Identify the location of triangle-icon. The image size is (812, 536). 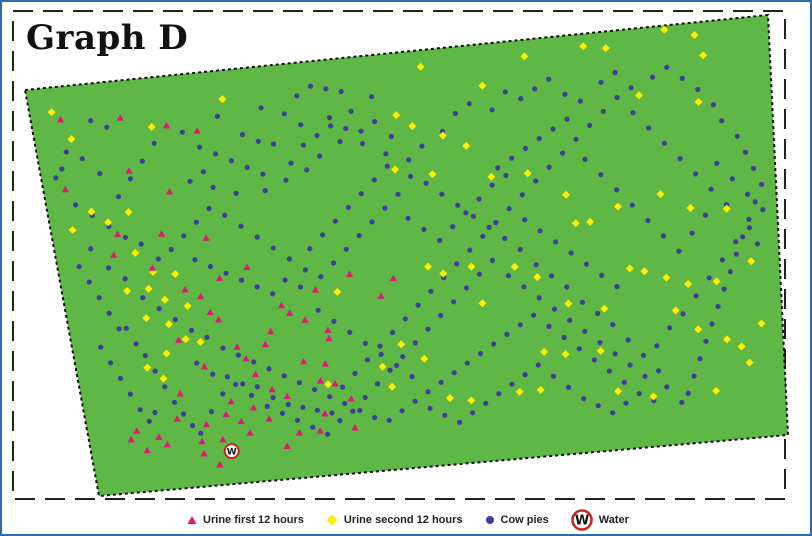
(192, 520).